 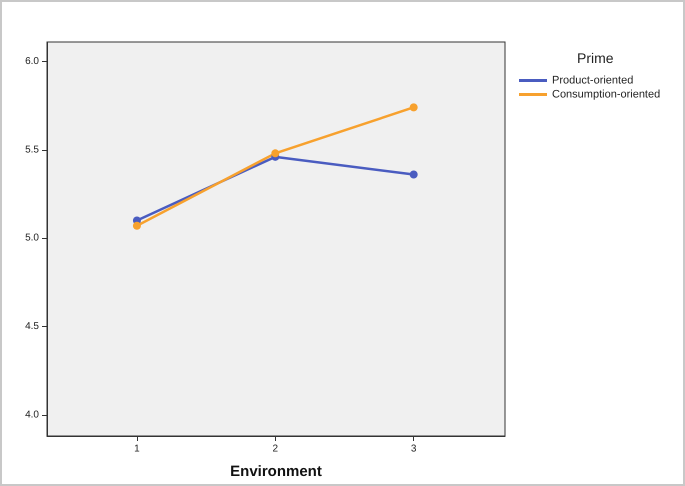 What do you see at coordinates (593, 80) in the screenshot?
I see `legend-label: Product-oriented` at bounding box center [593, 80].